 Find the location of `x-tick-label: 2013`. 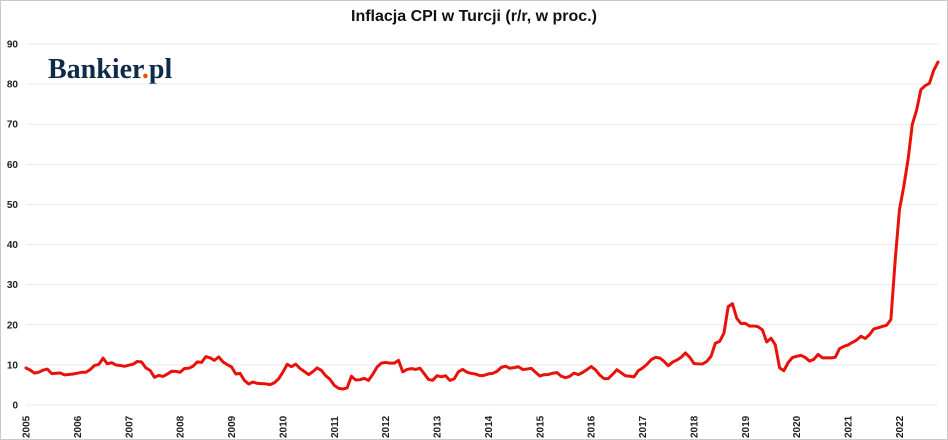

x-tick-label: 2013 is located at coordinates (438, 426).